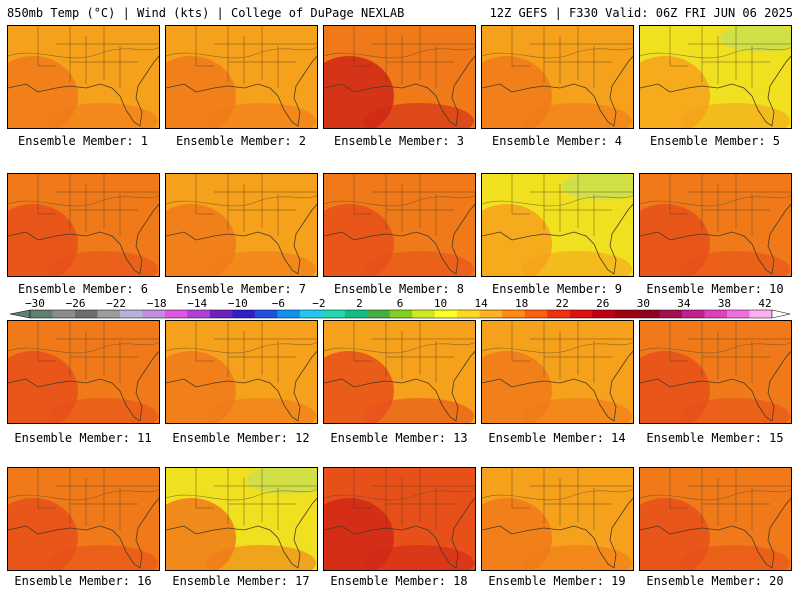  What do you see at coordinates (440, 303) in the screenshot?
I see `colorbar-tick-label: 10` at bounding box center [440, 303].